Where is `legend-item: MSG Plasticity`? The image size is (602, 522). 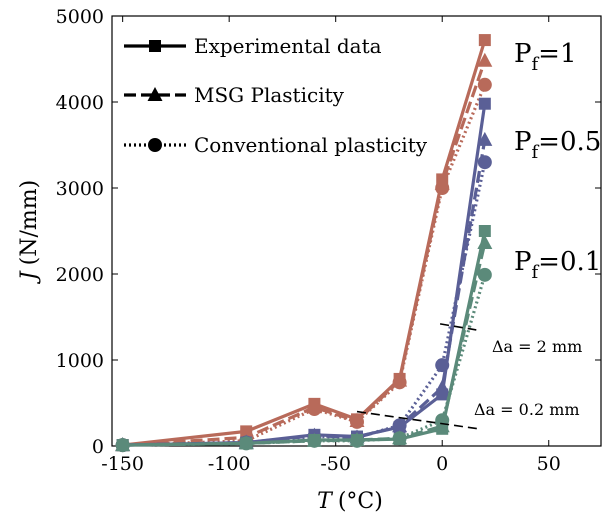
legend-item: MSG Plasticity is located at coordinates (234, 95).